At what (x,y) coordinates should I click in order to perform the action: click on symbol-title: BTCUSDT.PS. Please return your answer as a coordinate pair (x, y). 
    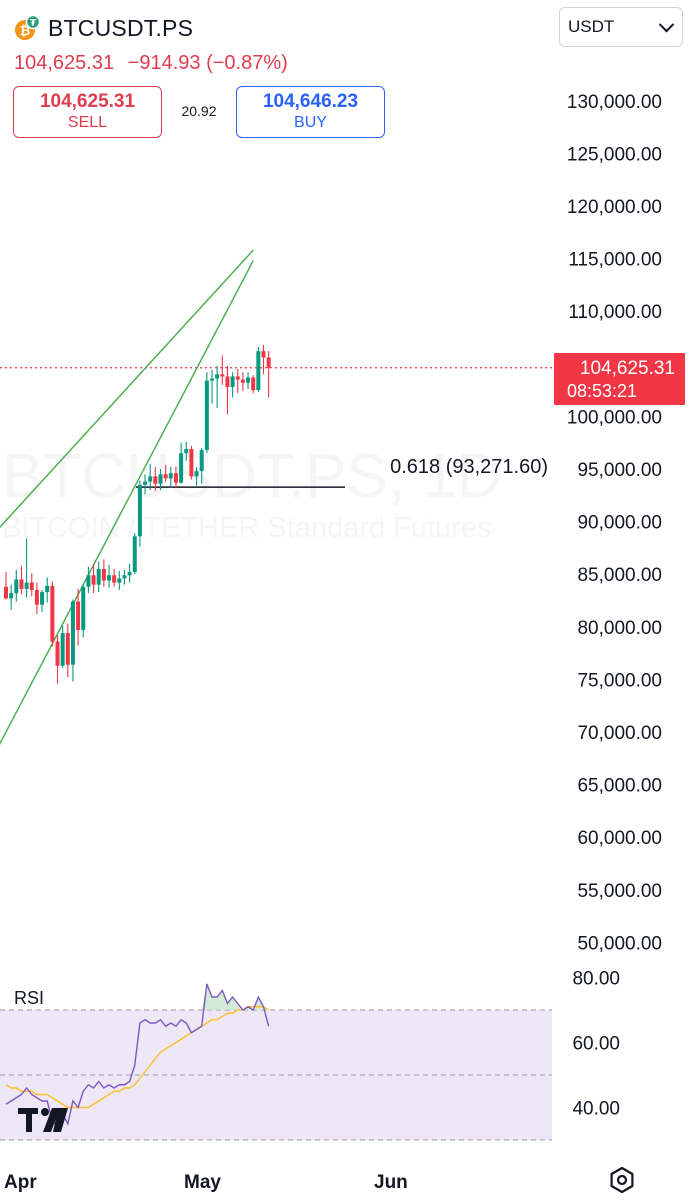
    Looking at the image, I should click on (121, 27).